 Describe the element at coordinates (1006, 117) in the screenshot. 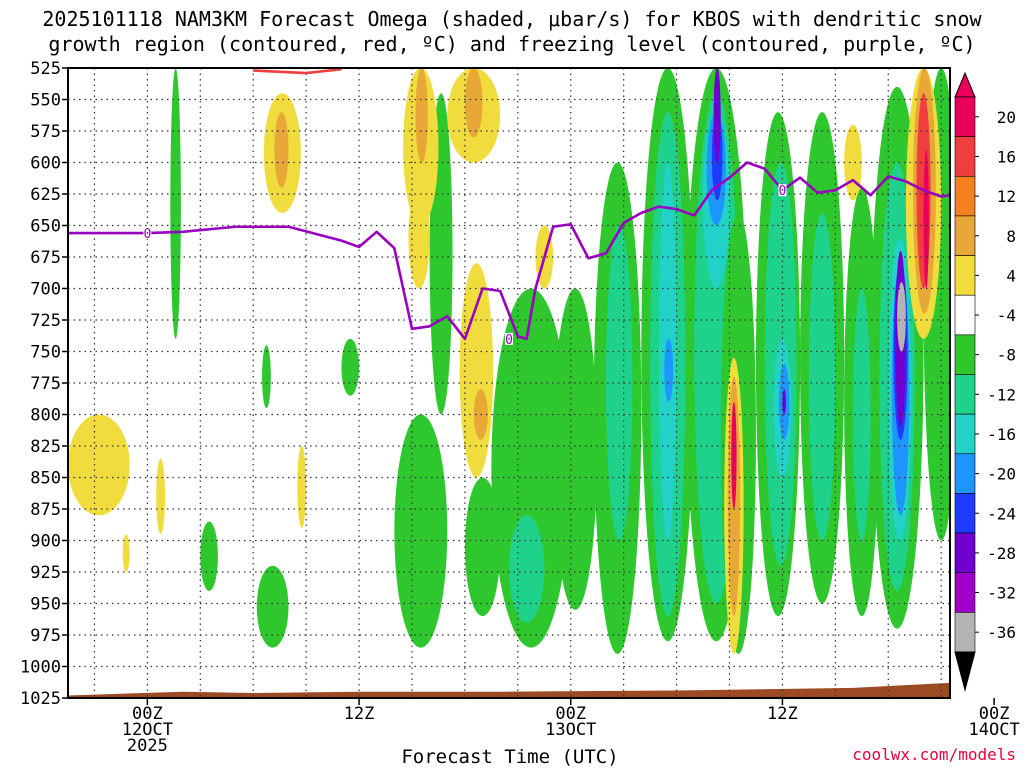

I see `colorbar-label: 20` at that location.